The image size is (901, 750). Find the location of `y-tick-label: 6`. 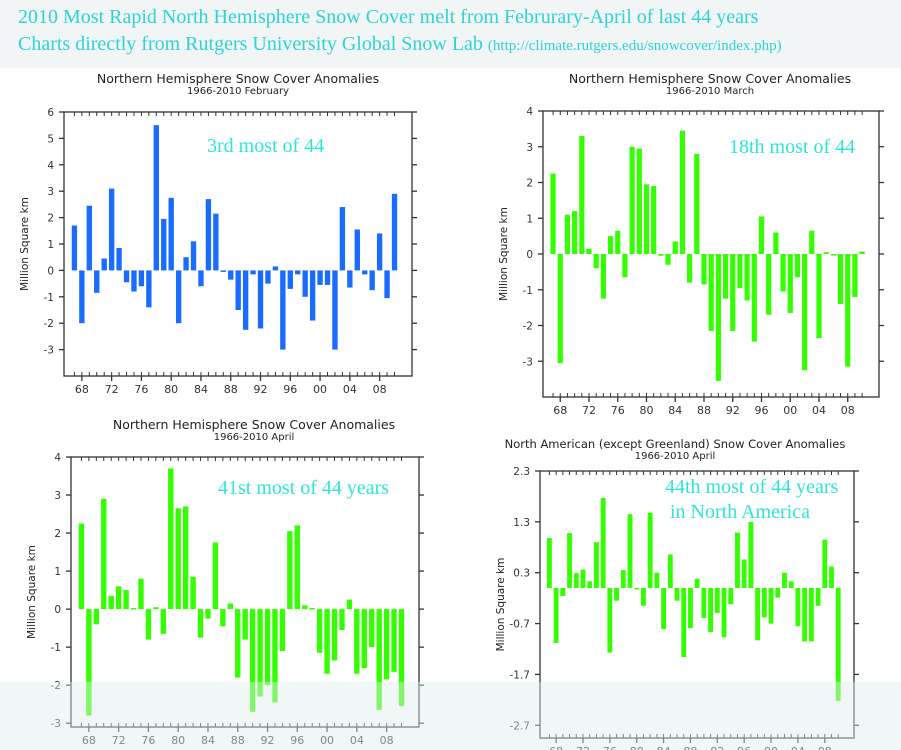

y-tick-label: 6 is located at coordinates (50, 113).